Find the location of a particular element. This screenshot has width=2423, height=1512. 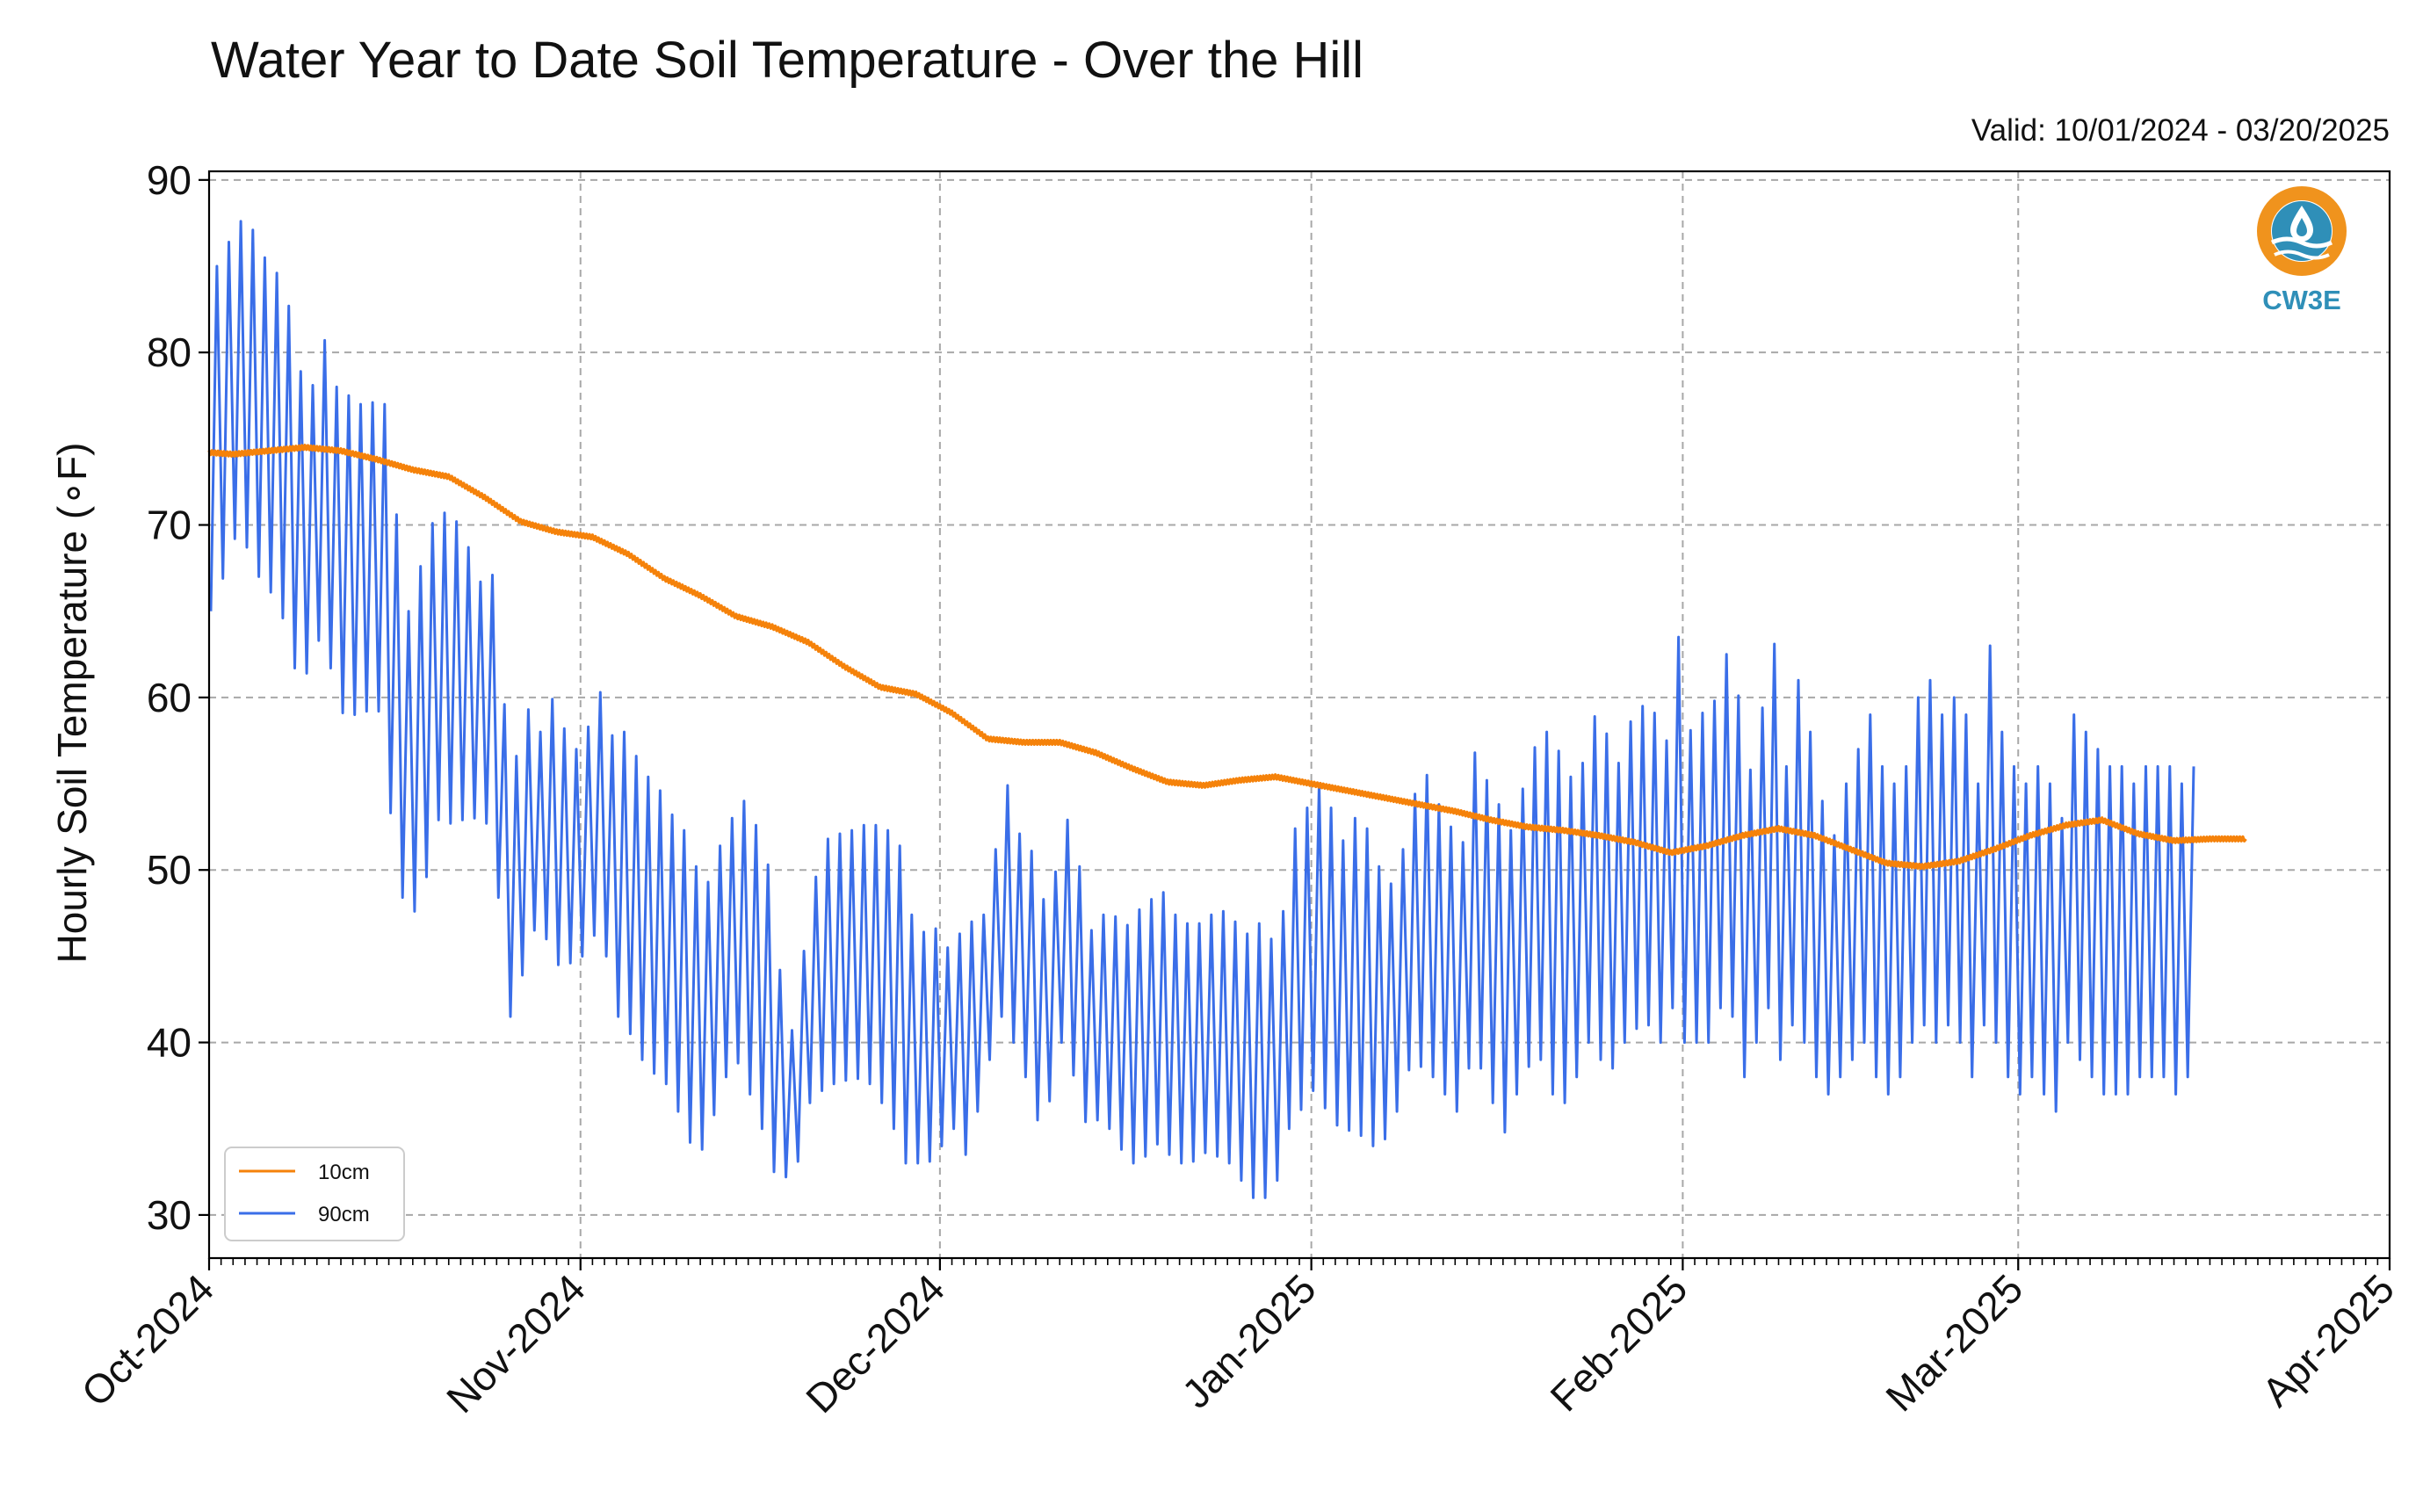

cw3e-logo: CW3E is located at coordinates (2302, 250).